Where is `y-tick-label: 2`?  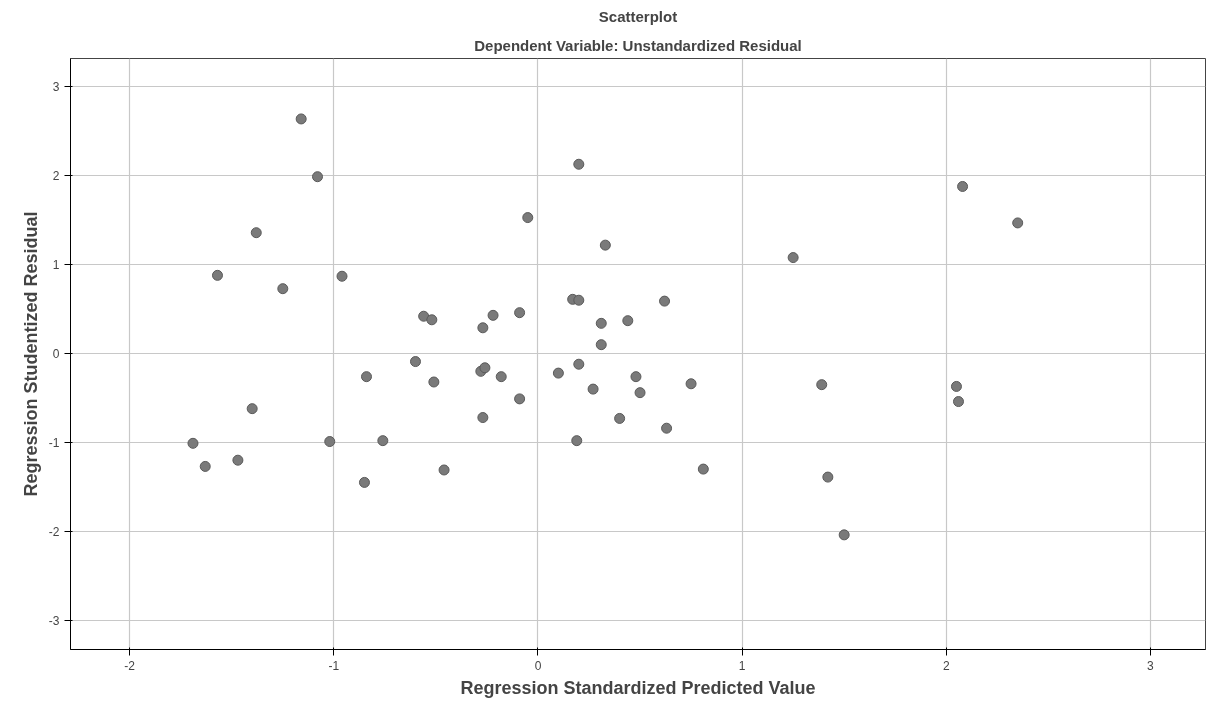 y-tick-label: 2 is located at coordinates (56, 176).